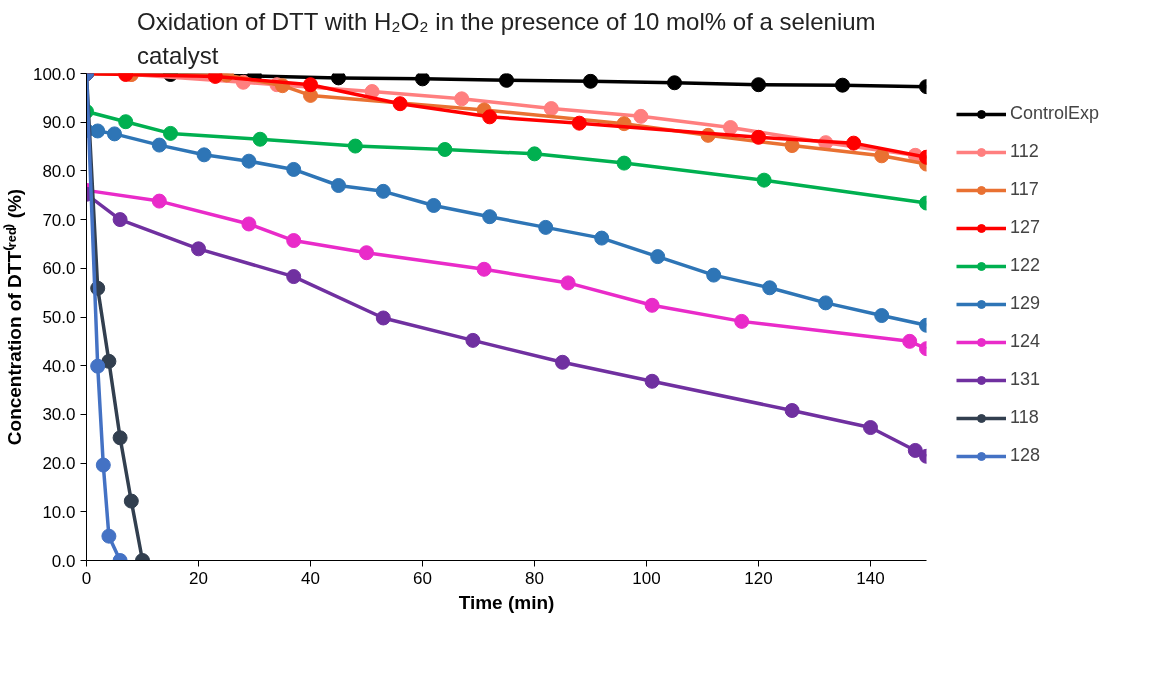 The image size is (1152, 677). Describe the element at coordinates (506, 38) in the screenshot. I see `chart-title: Oxidation of DTT with H₂O₂ in the presence of 10 mol% of a selenium catalyst` at that location.